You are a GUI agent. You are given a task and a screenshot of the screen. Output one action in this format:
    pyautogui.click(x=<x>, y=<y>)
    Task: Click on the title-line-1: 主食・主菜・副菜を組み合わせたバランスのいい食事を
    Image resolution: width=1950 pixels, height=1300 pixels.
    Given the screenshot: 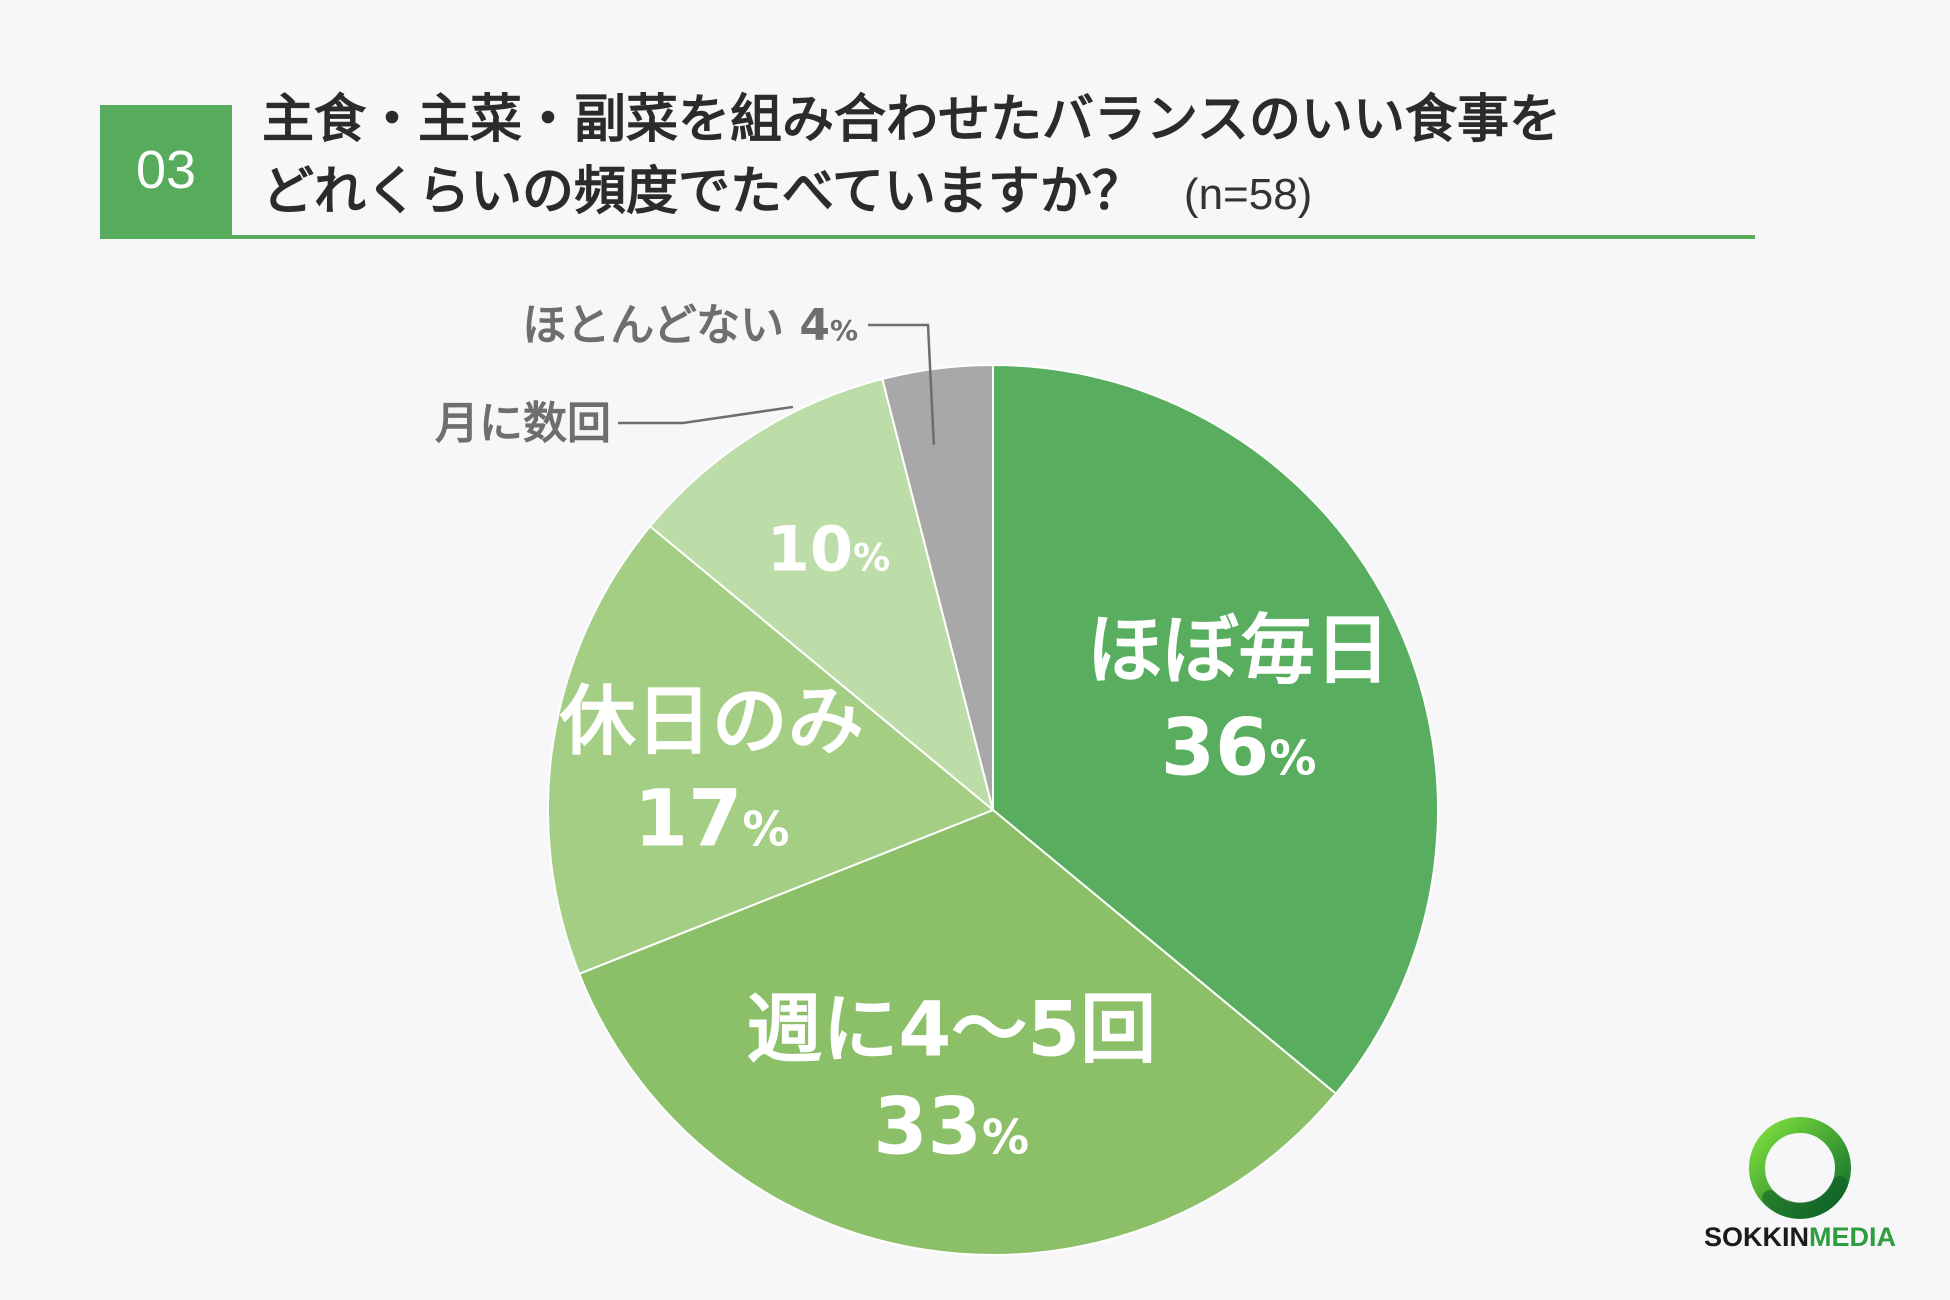 What is the action you would take?
    pyautogui.click(x=911, y=120)
    